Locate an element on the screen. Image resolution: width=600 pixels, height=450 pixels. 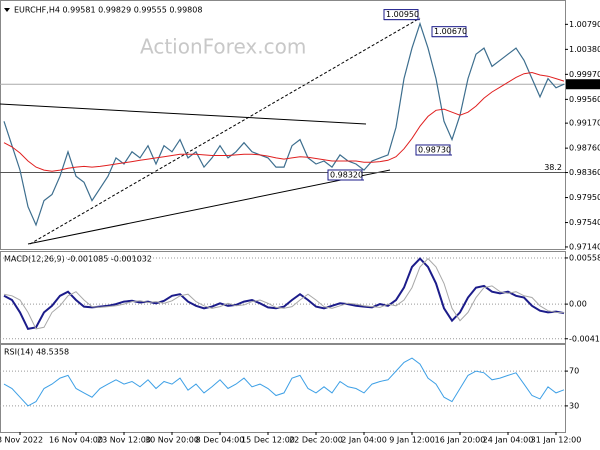
y-tick-label: 0.98760 is located at coordinates (584, 148).